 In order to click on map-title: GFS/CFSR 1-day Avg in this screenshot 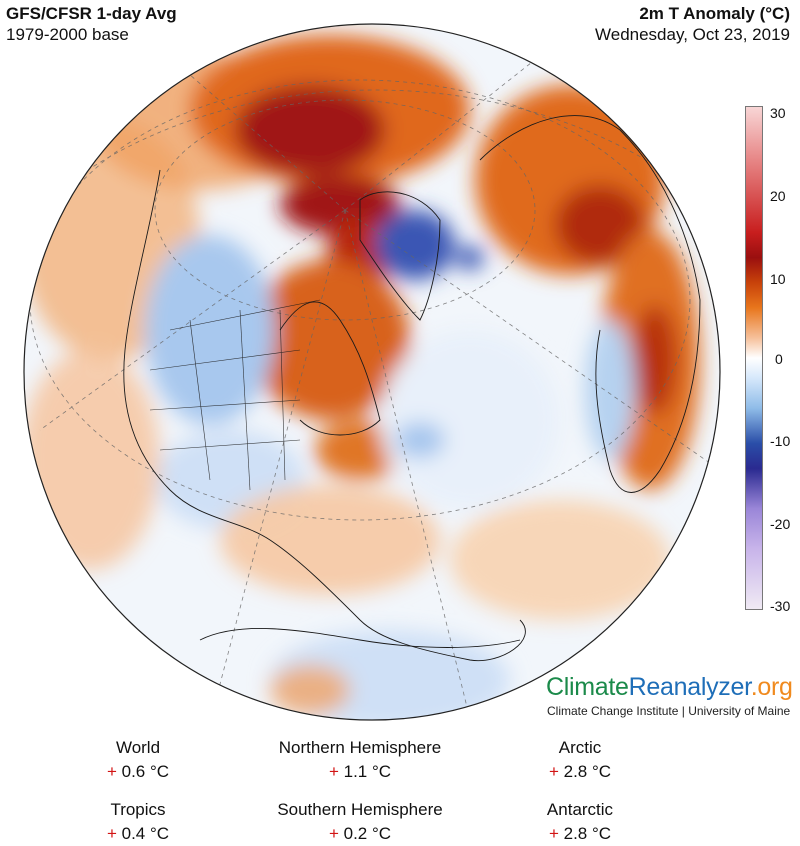, I will do `click(91, 13)`.